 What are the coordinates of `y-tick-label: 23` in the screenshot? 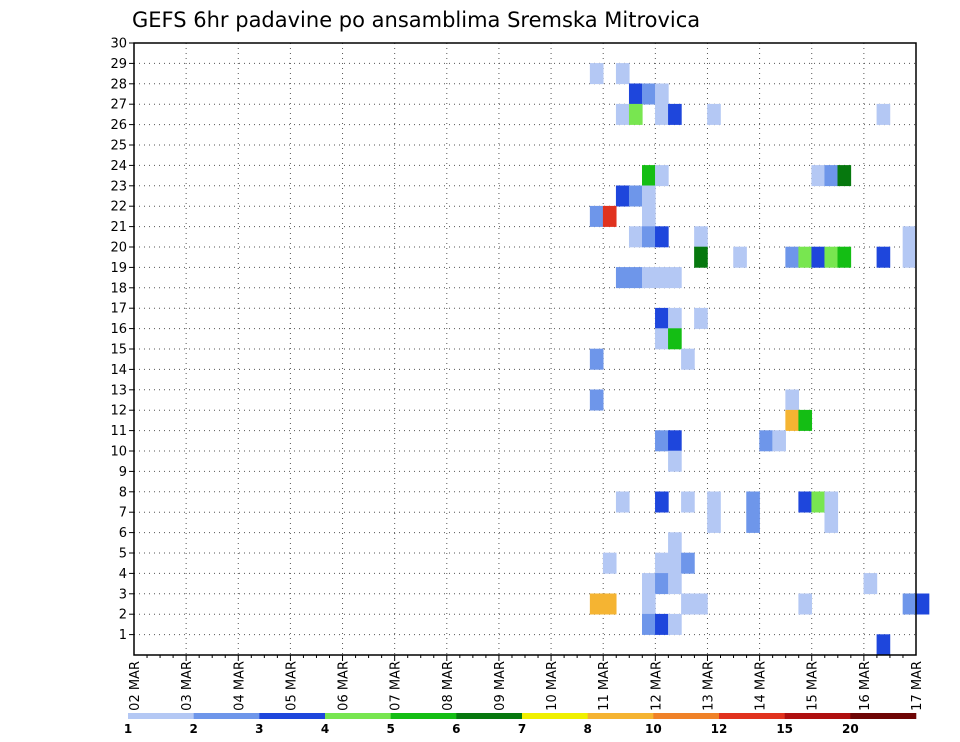 It's located at (118, 186).